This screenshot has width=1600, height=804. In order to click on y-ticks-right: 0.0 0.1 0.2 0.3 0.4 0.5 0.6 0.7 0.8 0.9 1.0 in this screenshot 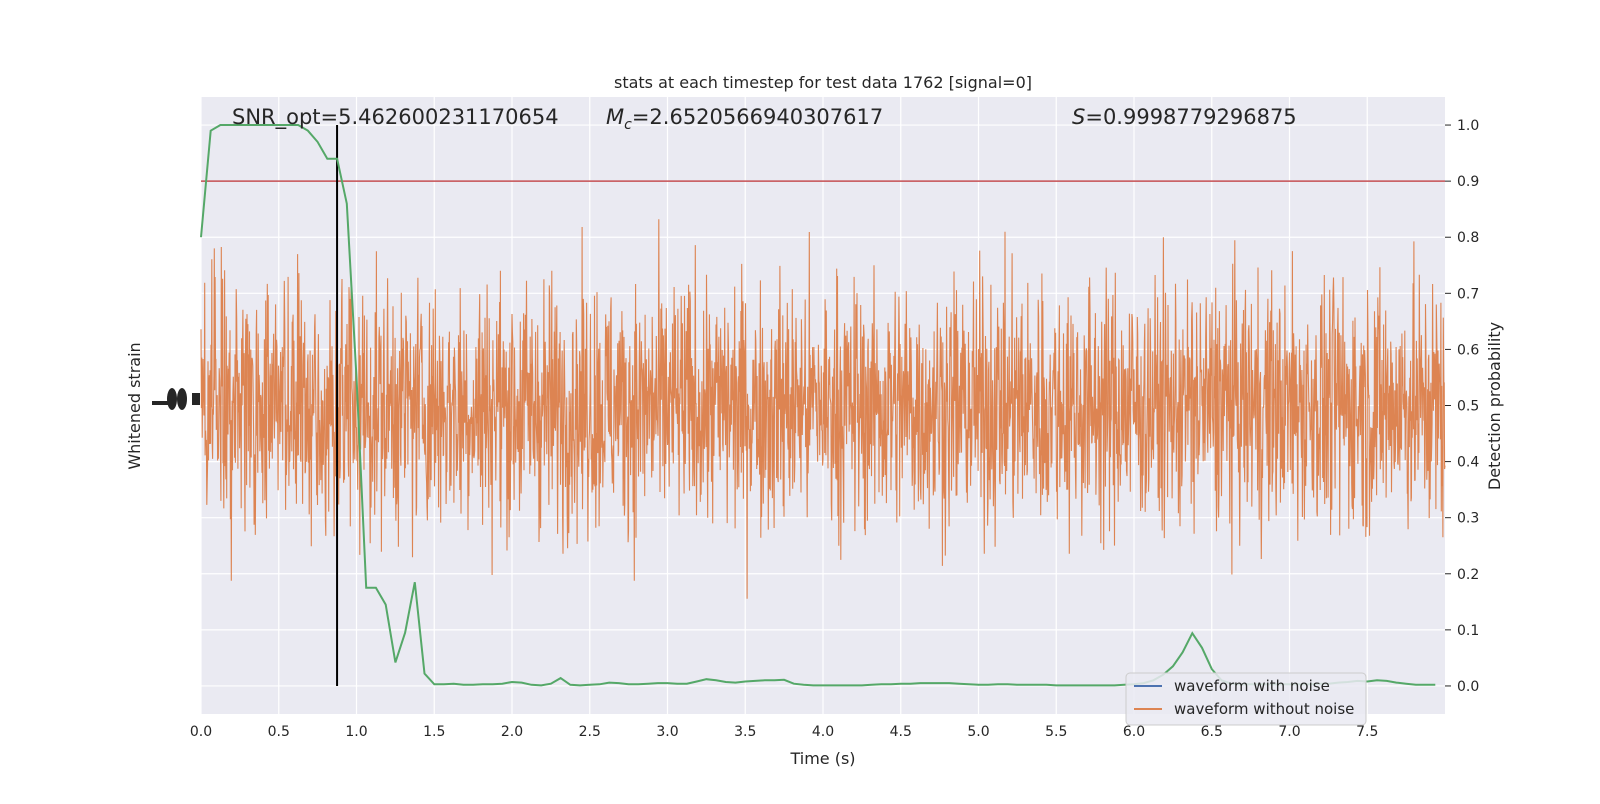, I will do `click(1462, 406)`.